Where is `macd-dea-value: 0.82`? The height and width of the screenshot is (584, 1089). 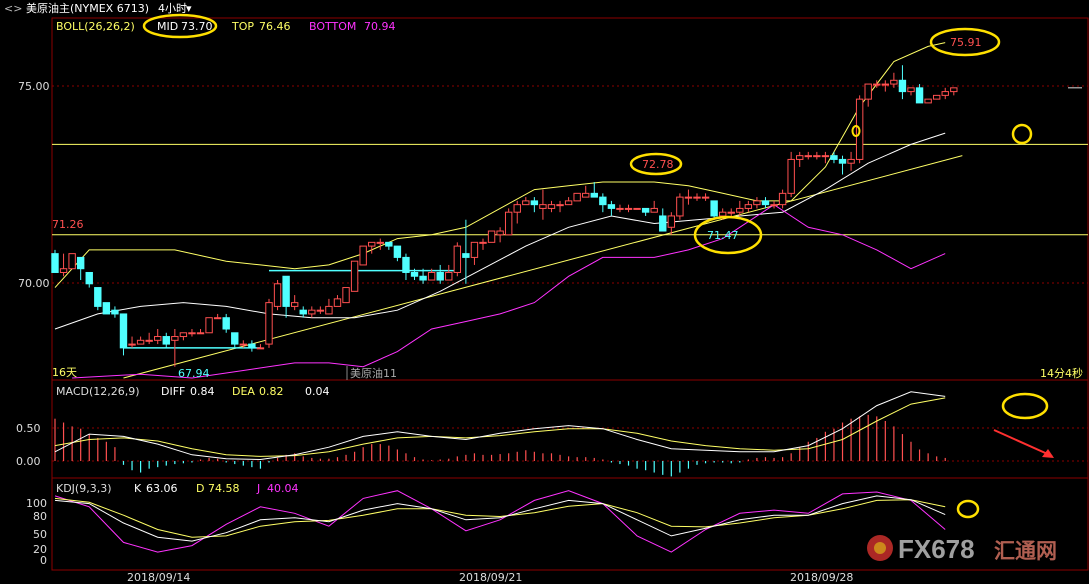
macd-dea-value: 0.82 is located at coordinates (271, 391).